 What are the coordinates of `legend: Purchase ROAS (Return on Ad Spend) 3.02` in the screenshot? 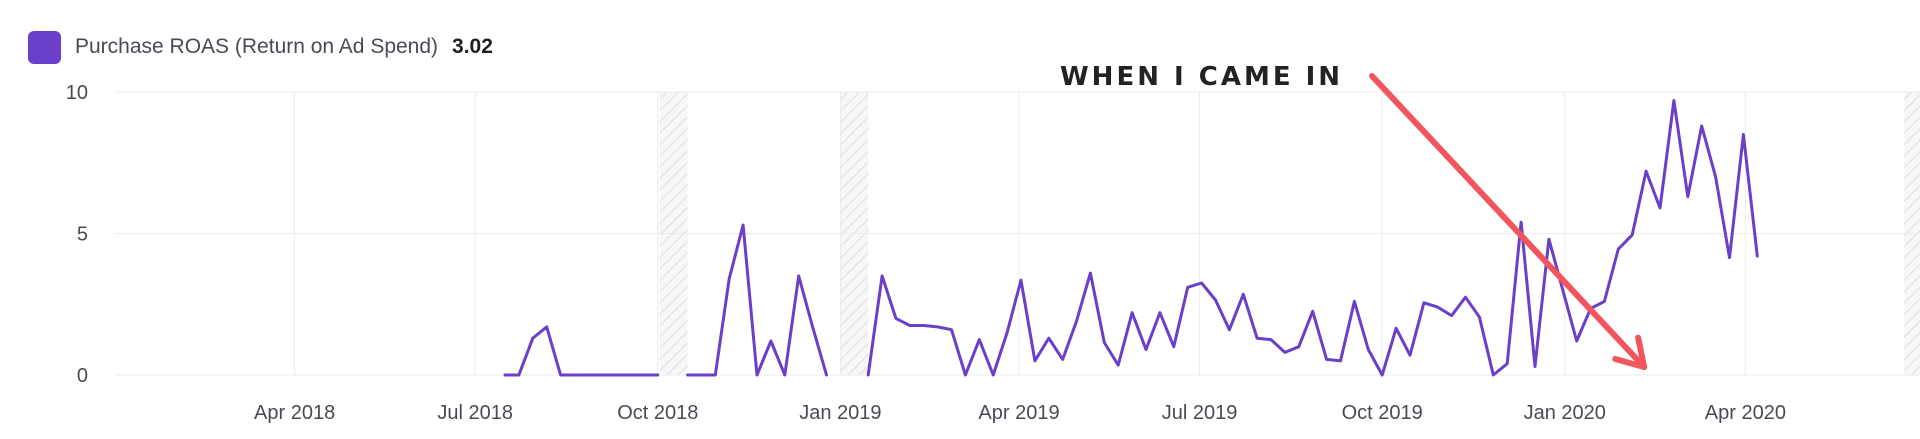 It's located at (260, 47).